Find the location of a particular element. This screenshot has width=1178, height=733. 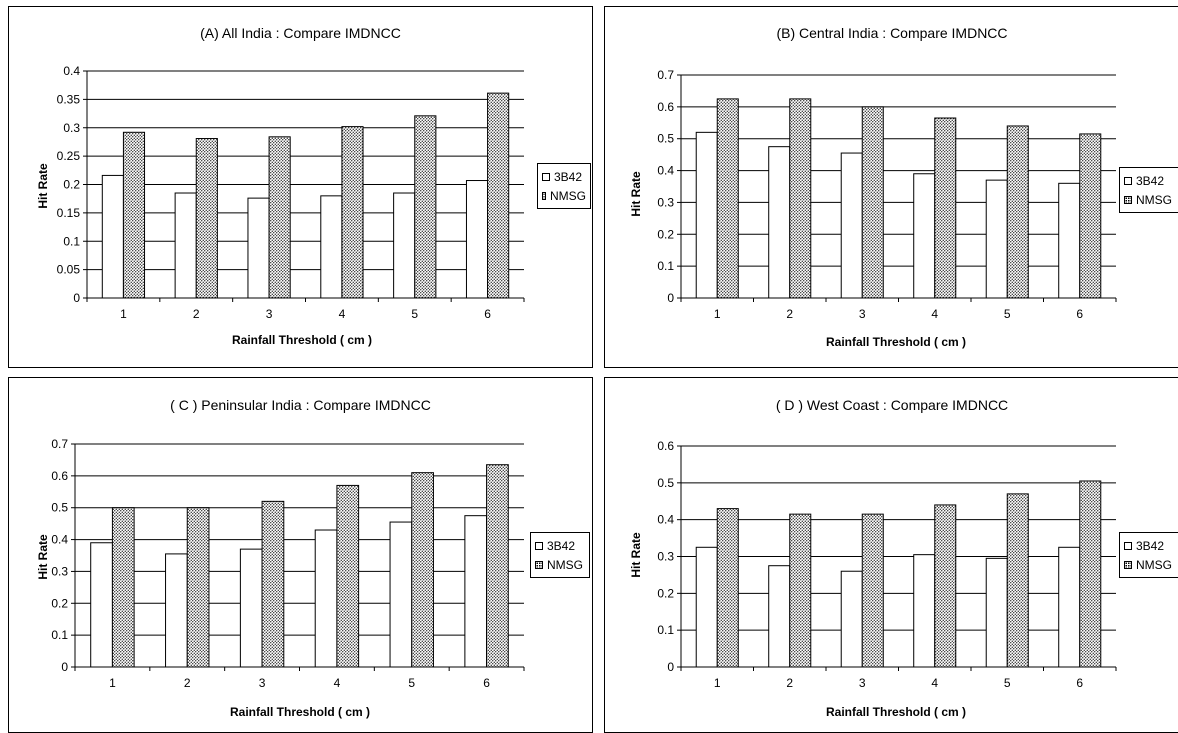

chart-title: ( D ) West Coast : Compare IMDNCC is located at coordinates (892, 405).